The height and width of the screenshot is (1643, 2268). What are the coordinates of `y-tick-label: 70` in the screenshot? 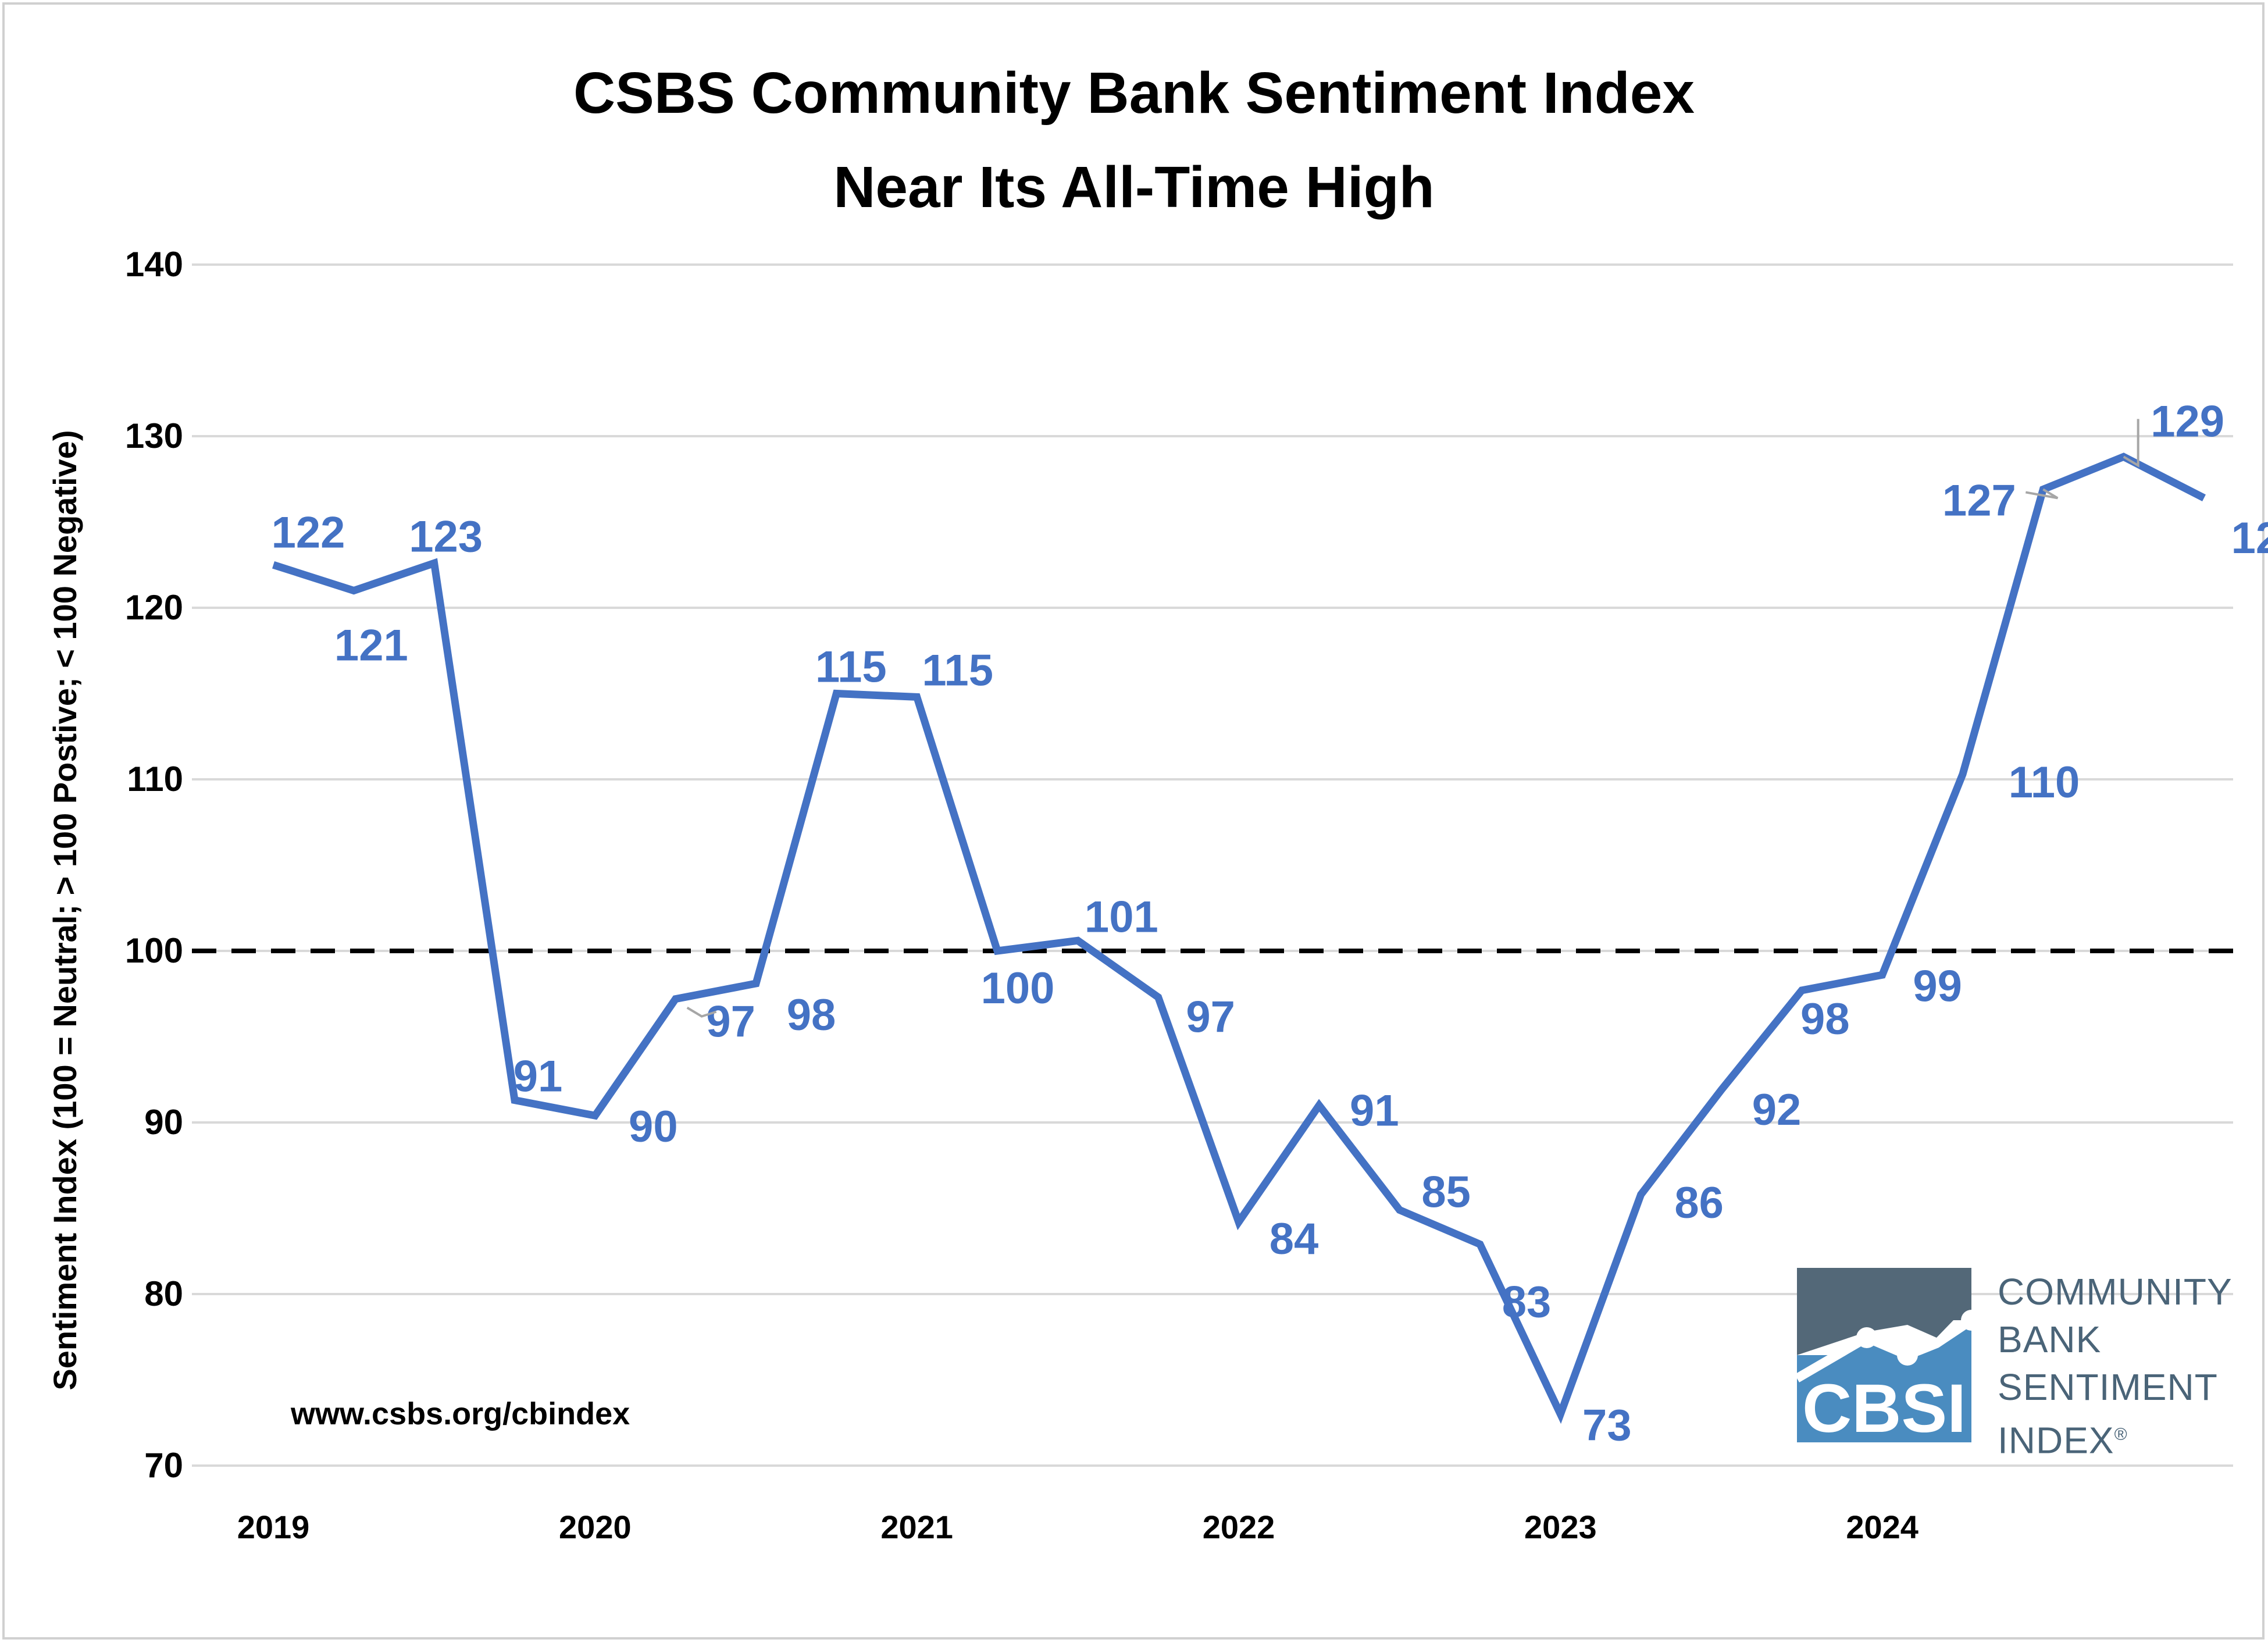 It's located at (163, 1465).